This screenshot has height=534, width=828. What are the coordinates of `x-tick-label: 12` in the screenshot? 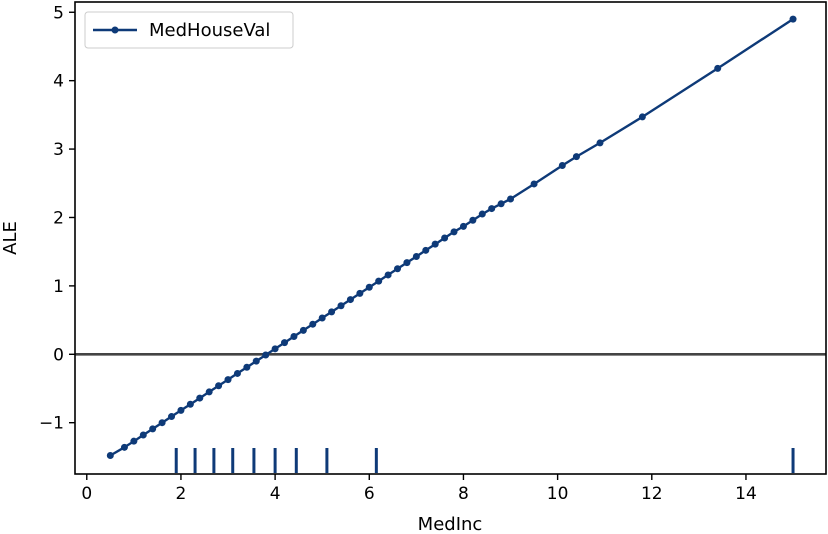 It's located at (652, 494).